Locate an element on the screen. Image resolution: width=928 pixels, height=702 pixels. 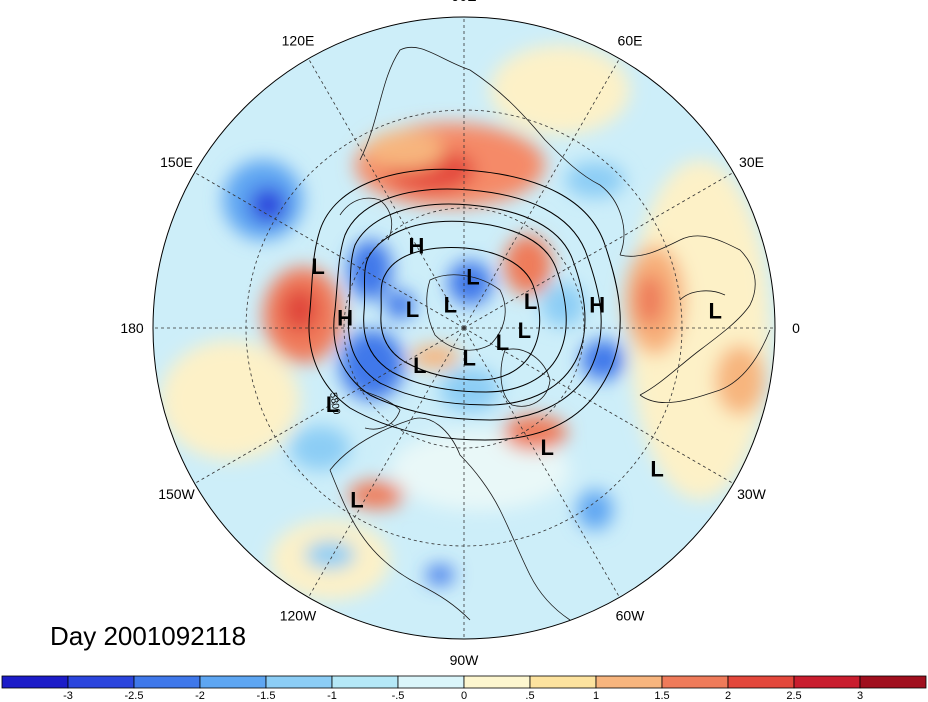
colorbar-label: -3 is located at coordinates (68, 696).